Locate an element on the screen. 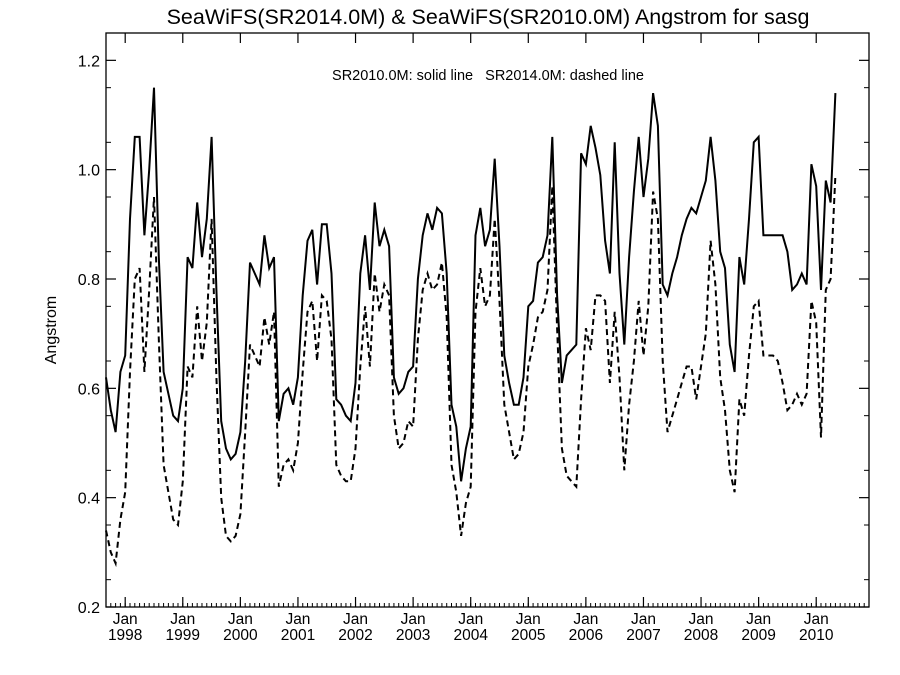 The width and height of the screenshot is (900, 675). y-tick-label: 0.8 is located at coordinates (89, 280).